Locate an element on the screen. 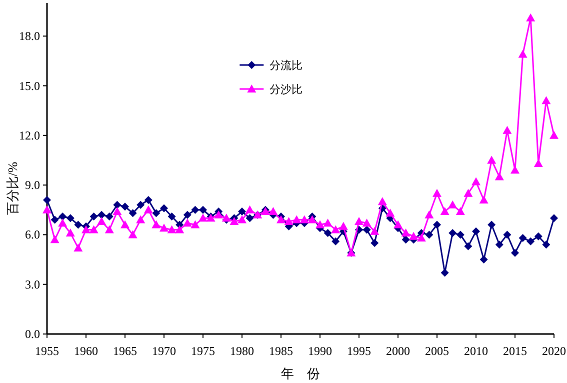  y-tick-label: 0.0 is located at coordinates (32, 334).